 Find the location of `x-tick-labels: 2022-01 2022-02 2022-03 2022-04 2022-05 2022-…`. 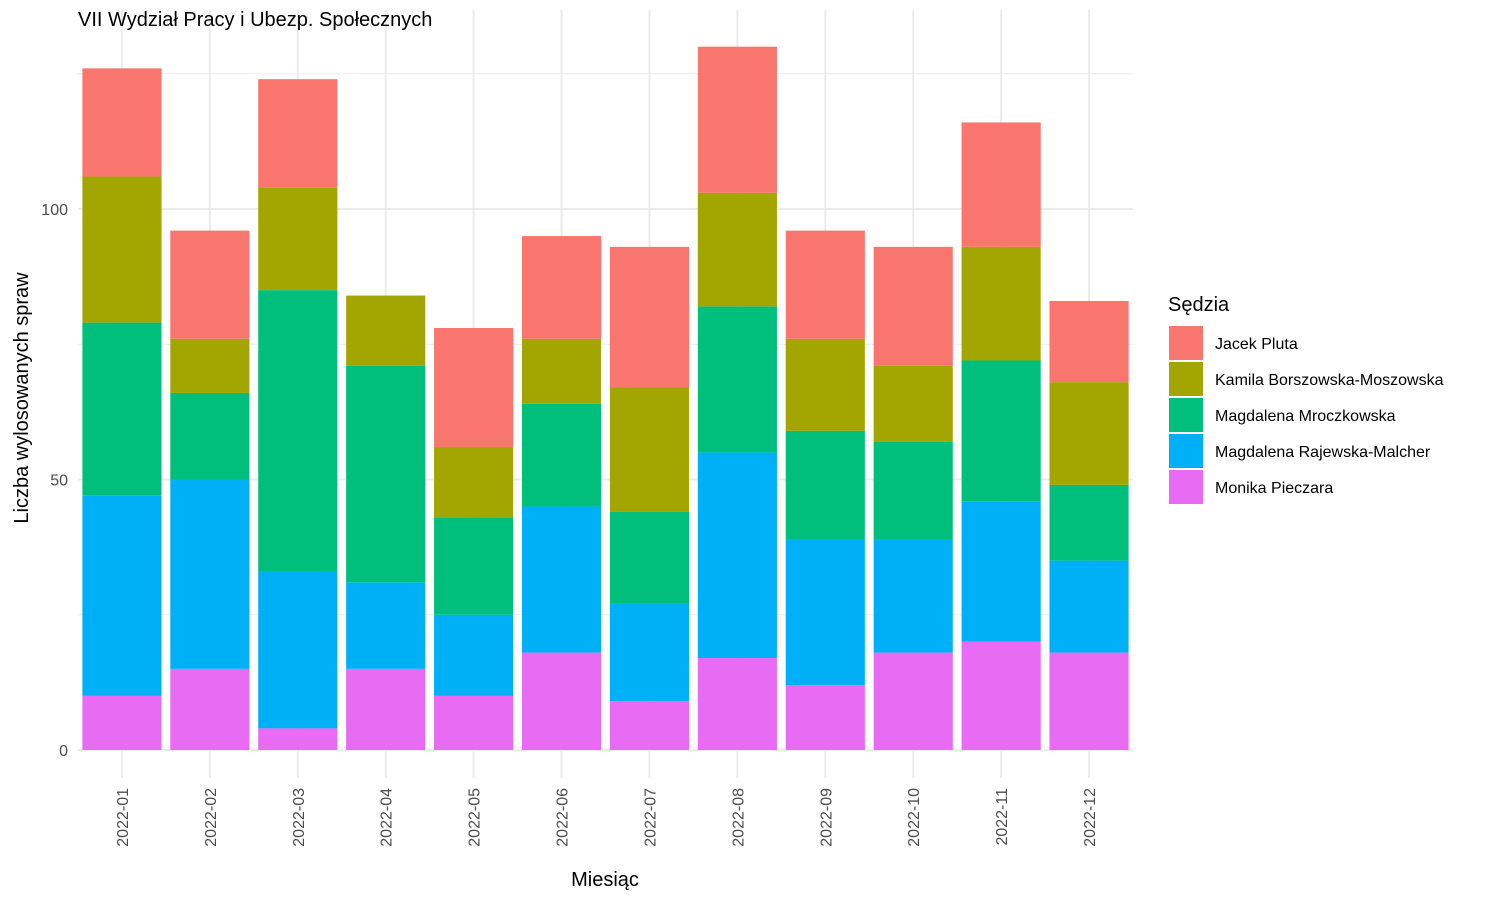

x-tick-labels: 2022-01 2022-02 2022-03 2022-04 2022-05 2022-… is located at coordinates (607, 817).